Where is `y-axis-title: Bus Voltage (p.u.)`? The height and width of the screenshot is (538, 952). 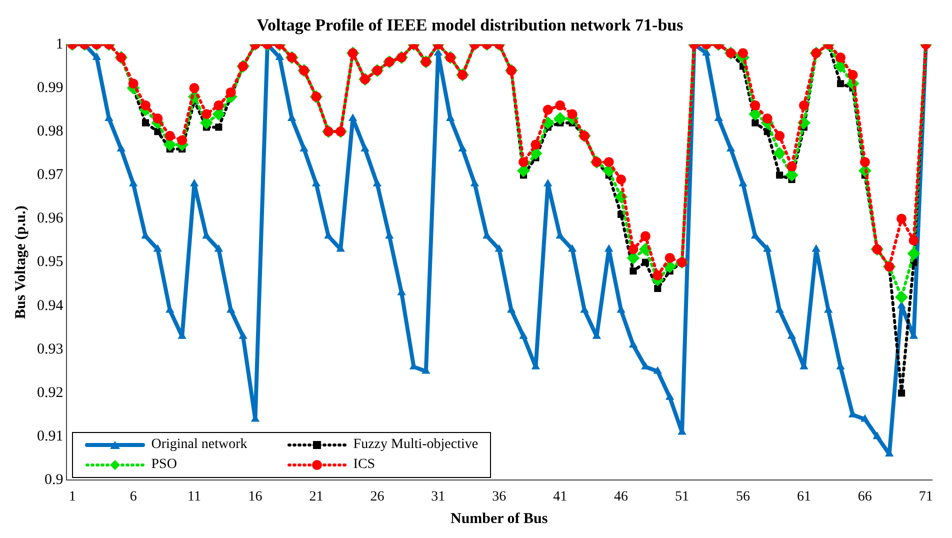 y-axis-title: Bus Voltage (p.u.) is located at coordinates (20, 262).